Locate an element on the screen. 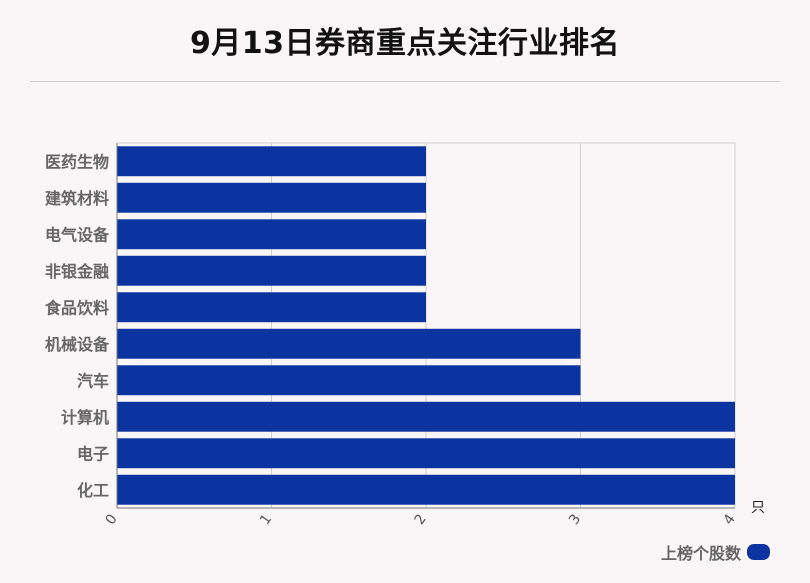 The height and width of the screenshot is (583, 810). legend: 上榜个股数 is located at coordinates (715, 552).